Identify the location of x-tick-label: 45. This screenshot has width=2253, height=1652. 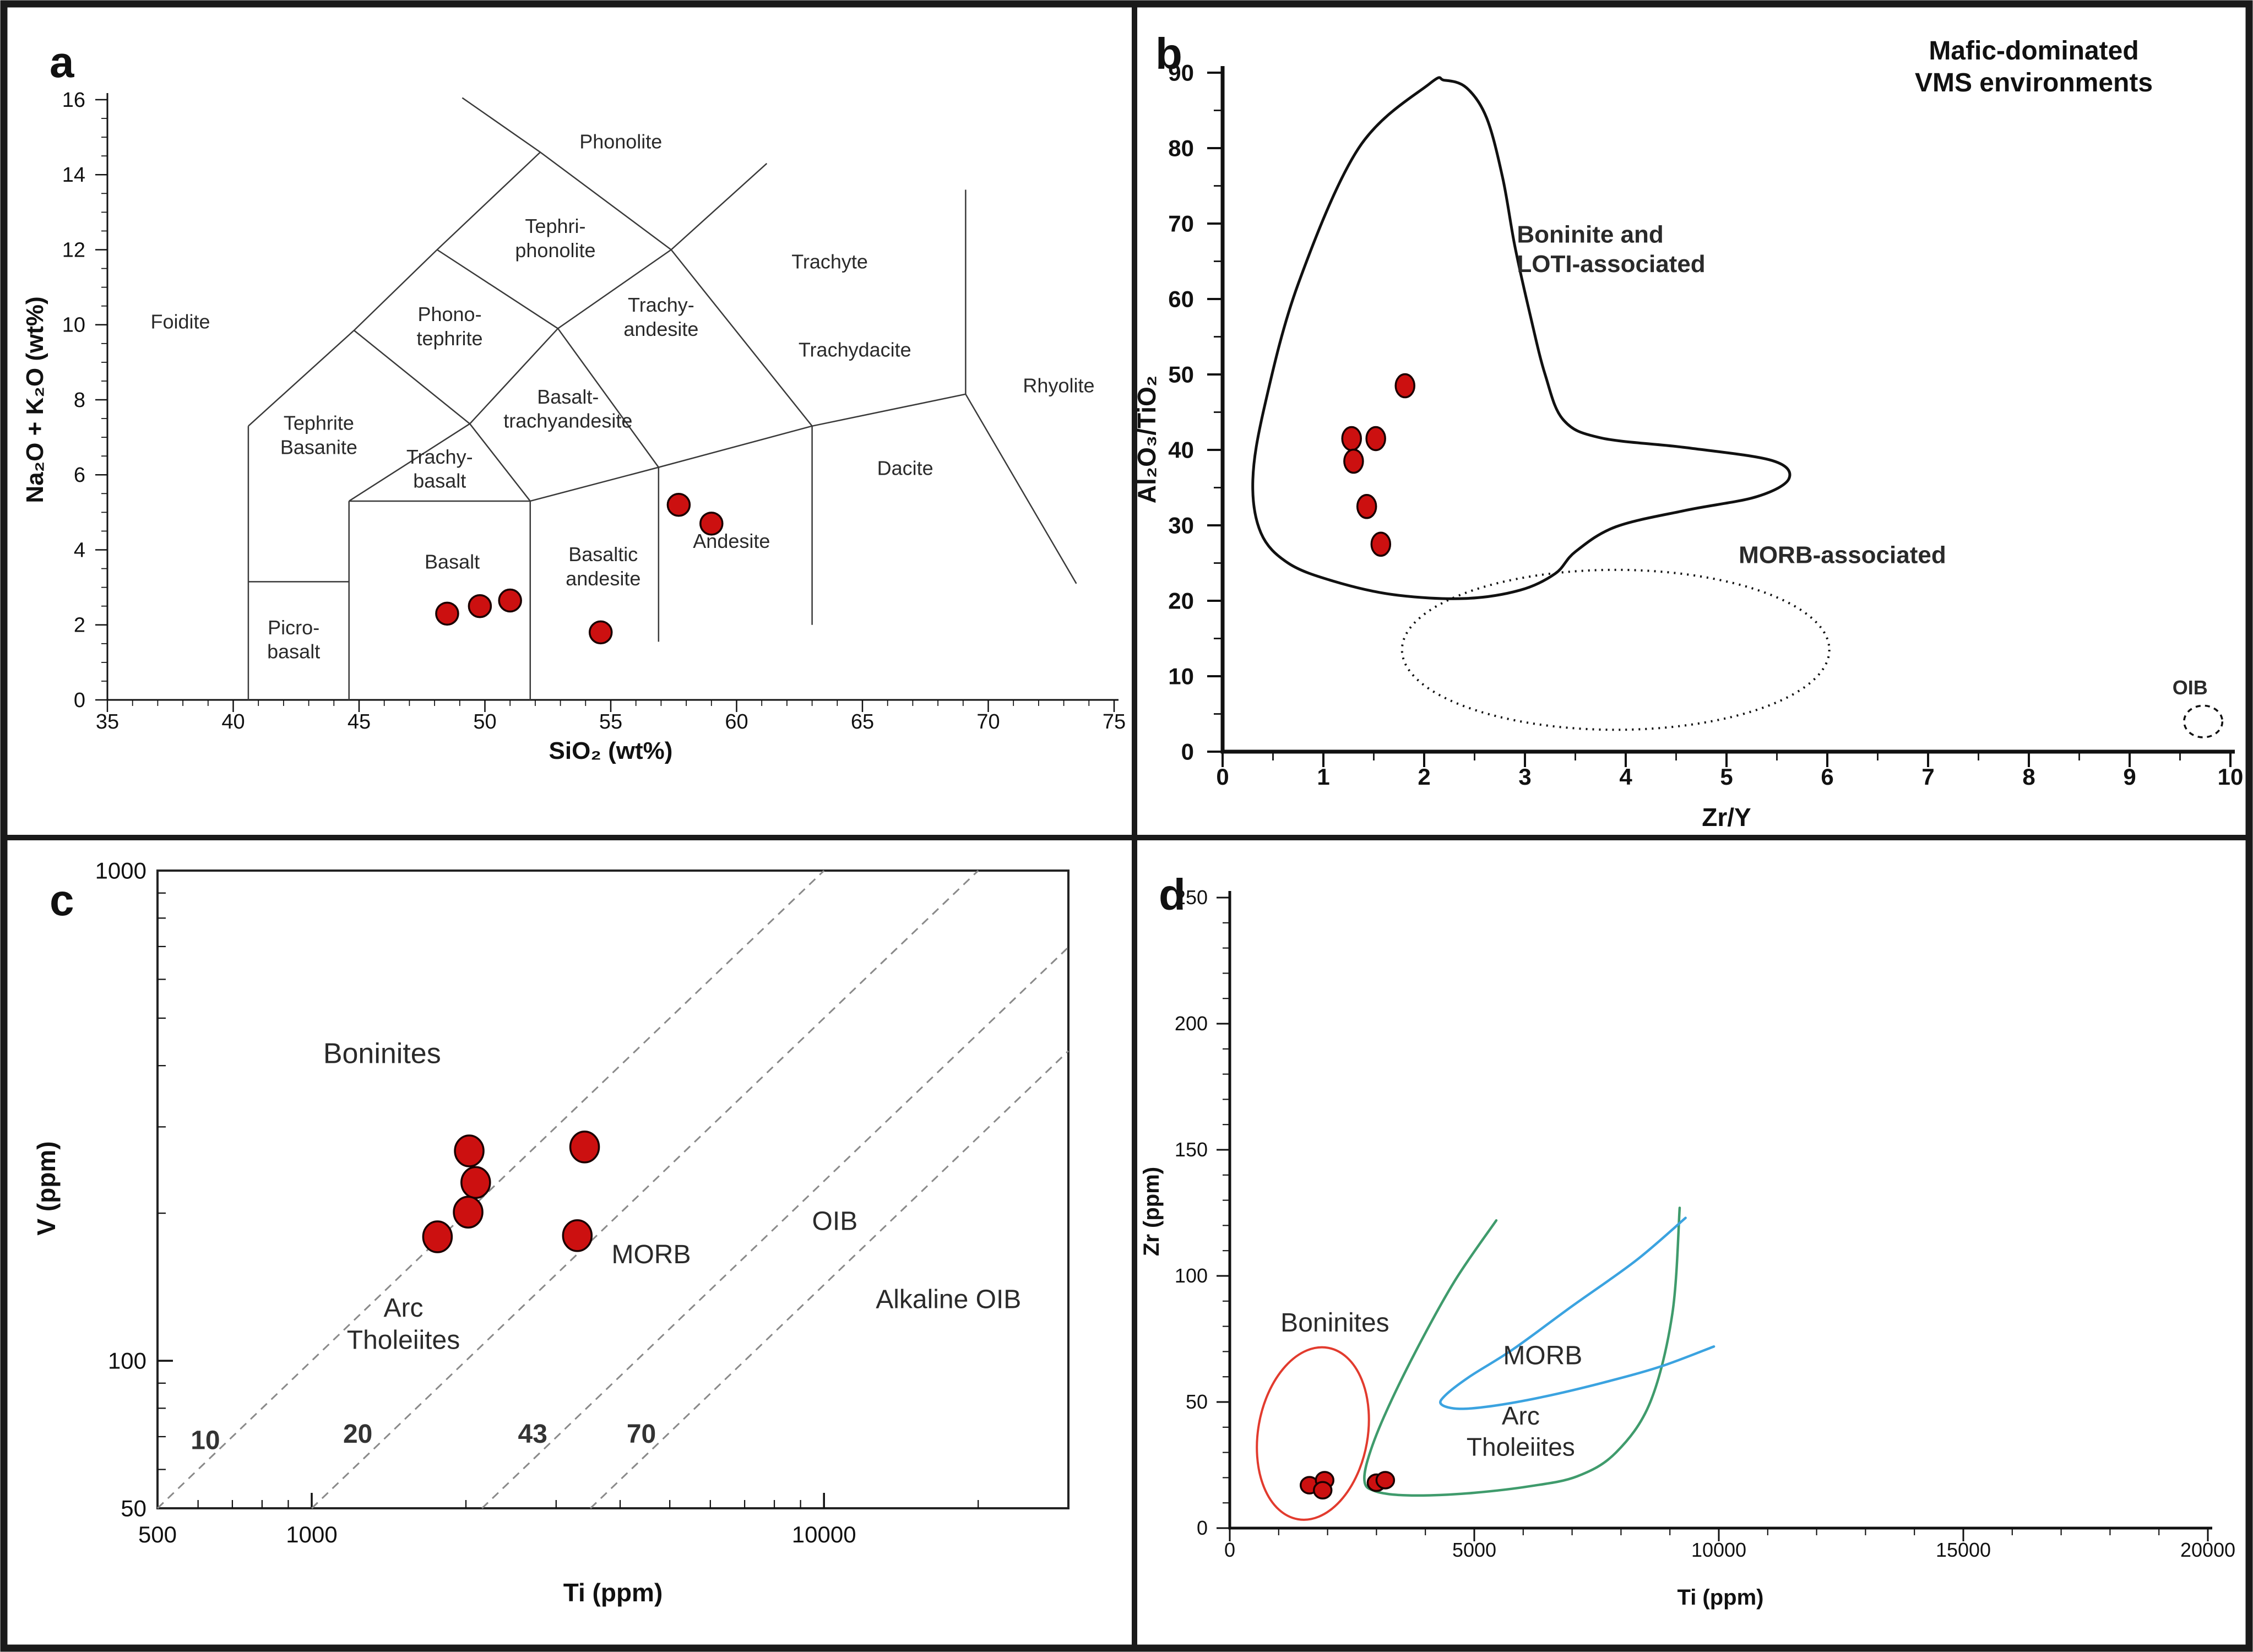
(359, 721).